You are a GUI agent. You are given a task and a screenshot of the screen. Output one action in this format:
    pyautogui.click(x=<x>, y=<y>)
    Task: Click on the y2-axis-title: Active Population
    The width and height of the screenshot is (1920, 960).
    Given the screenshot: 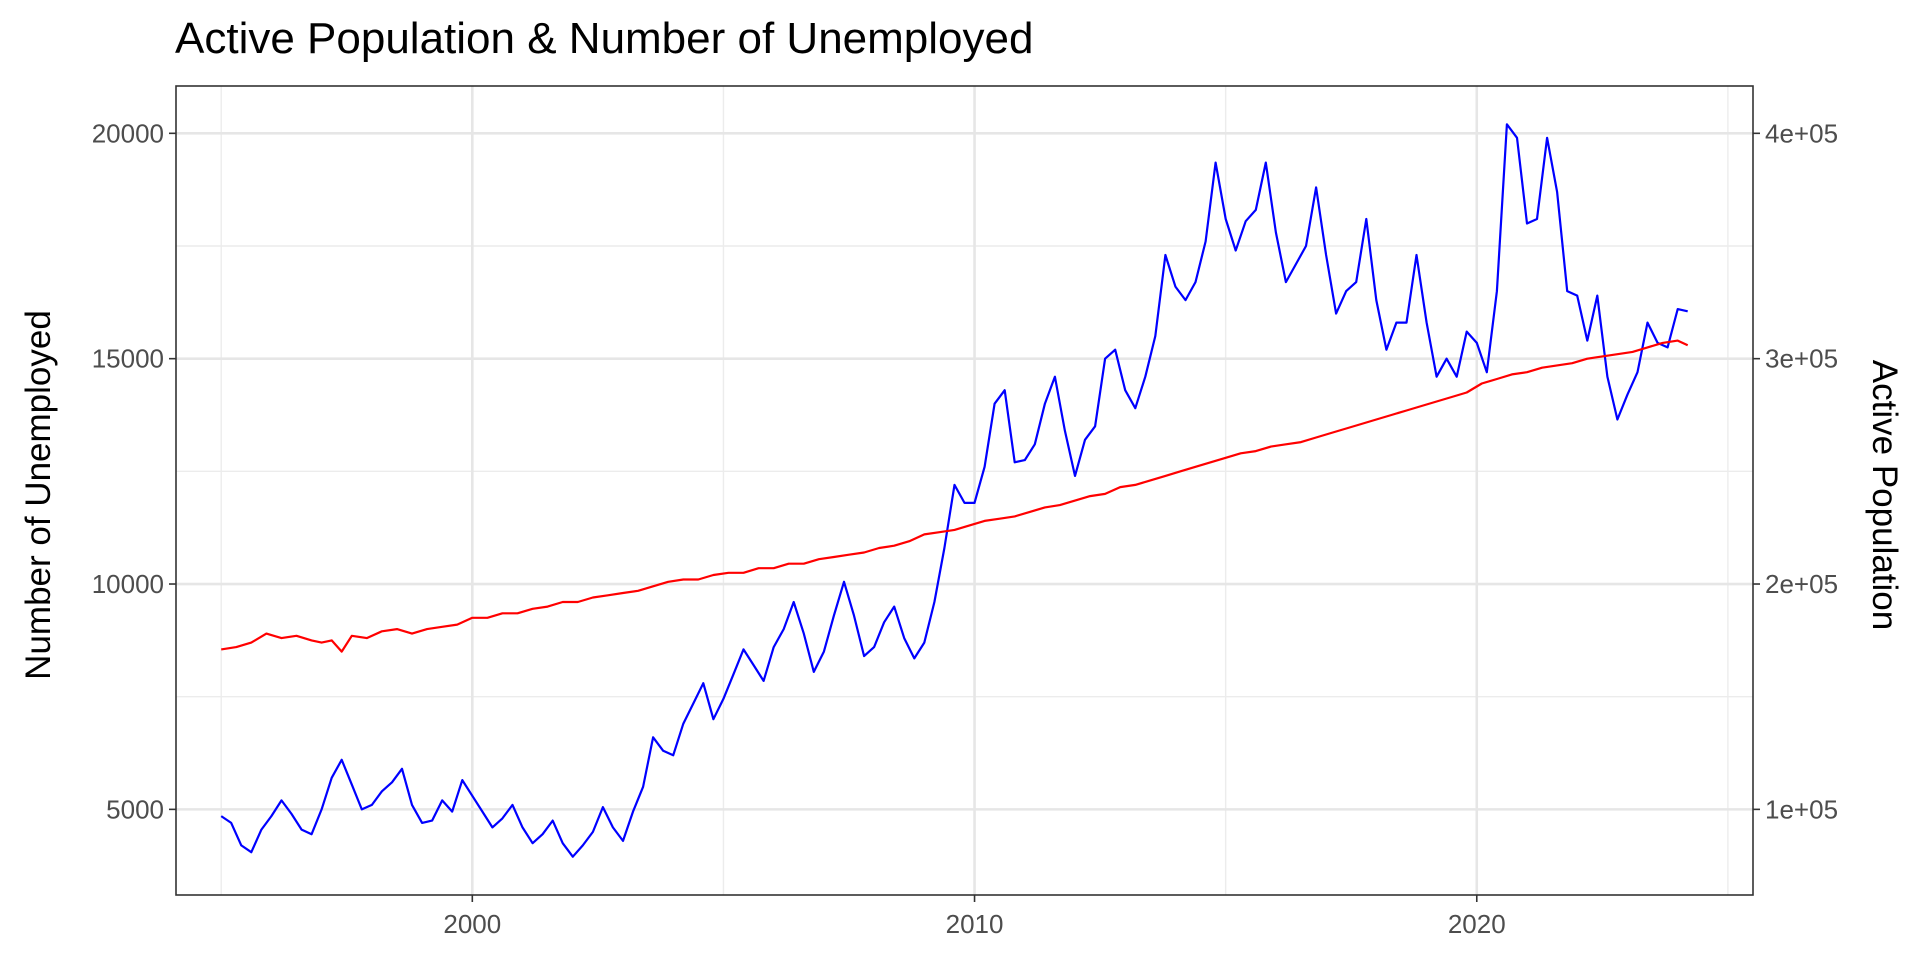 What is the action you would take?
    pyautogui.click(x=1884, y=495)
    